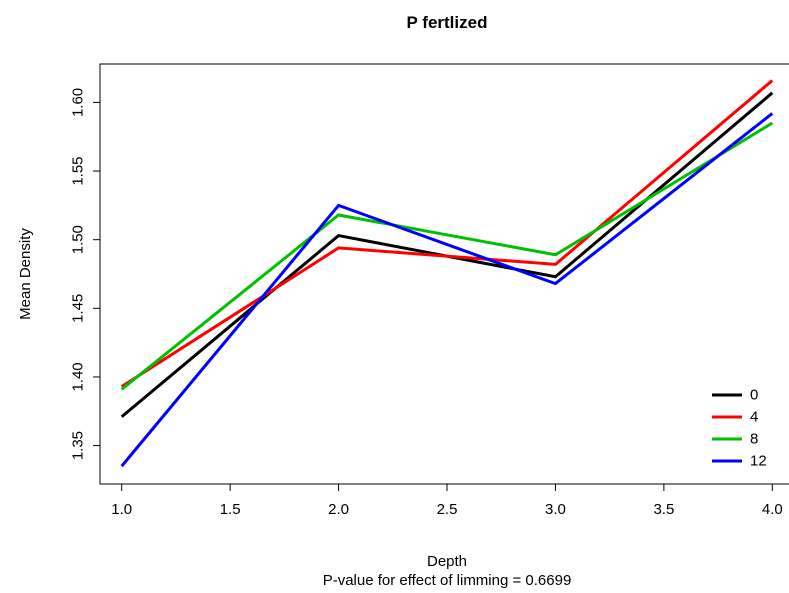  What do you see at coordinates (78, 445) in the screenshot?
I see `y-tick-label: 1.35` at bounding box center [78, 445].